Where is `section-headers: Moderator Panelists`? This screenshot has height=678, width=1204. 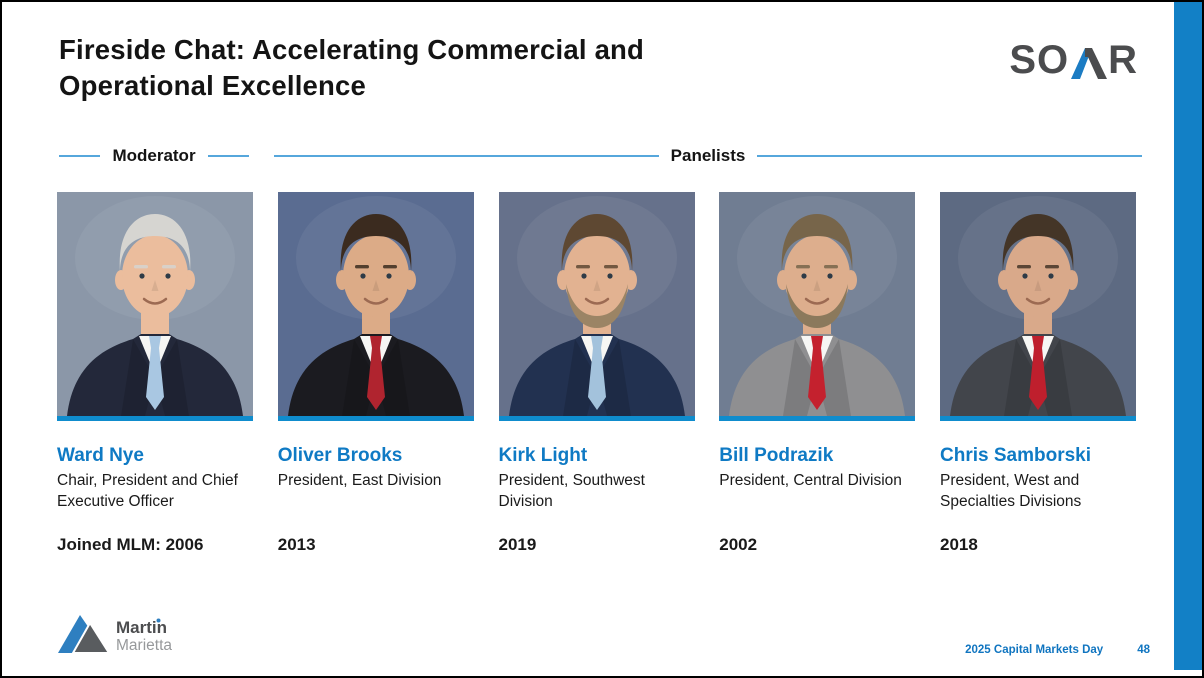
section-headers: Moderator Panelists is located at coordinates (600, 156).